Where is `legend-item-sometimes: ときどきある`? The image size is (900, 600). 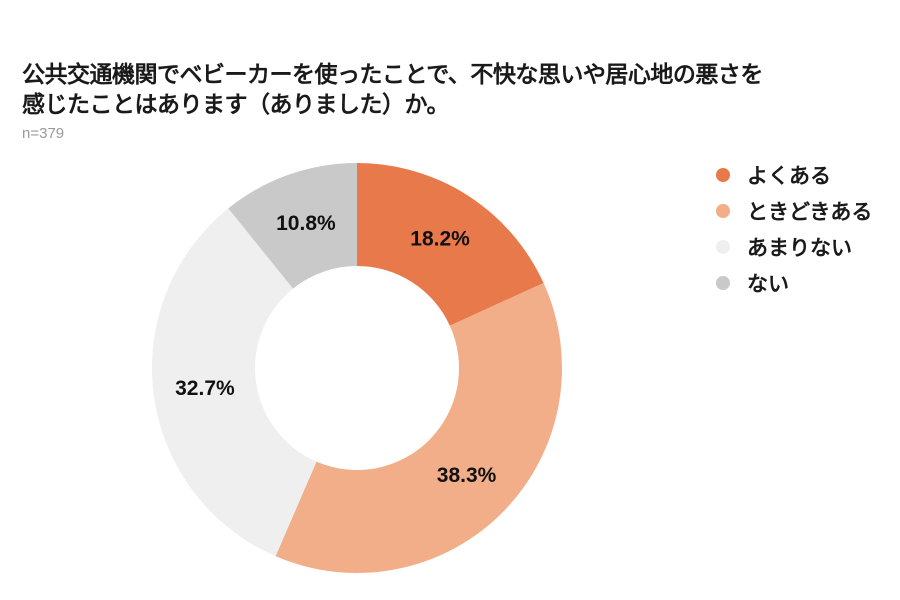 legend-item-sometimes: ときどきある is located at coordinates (794, 211).